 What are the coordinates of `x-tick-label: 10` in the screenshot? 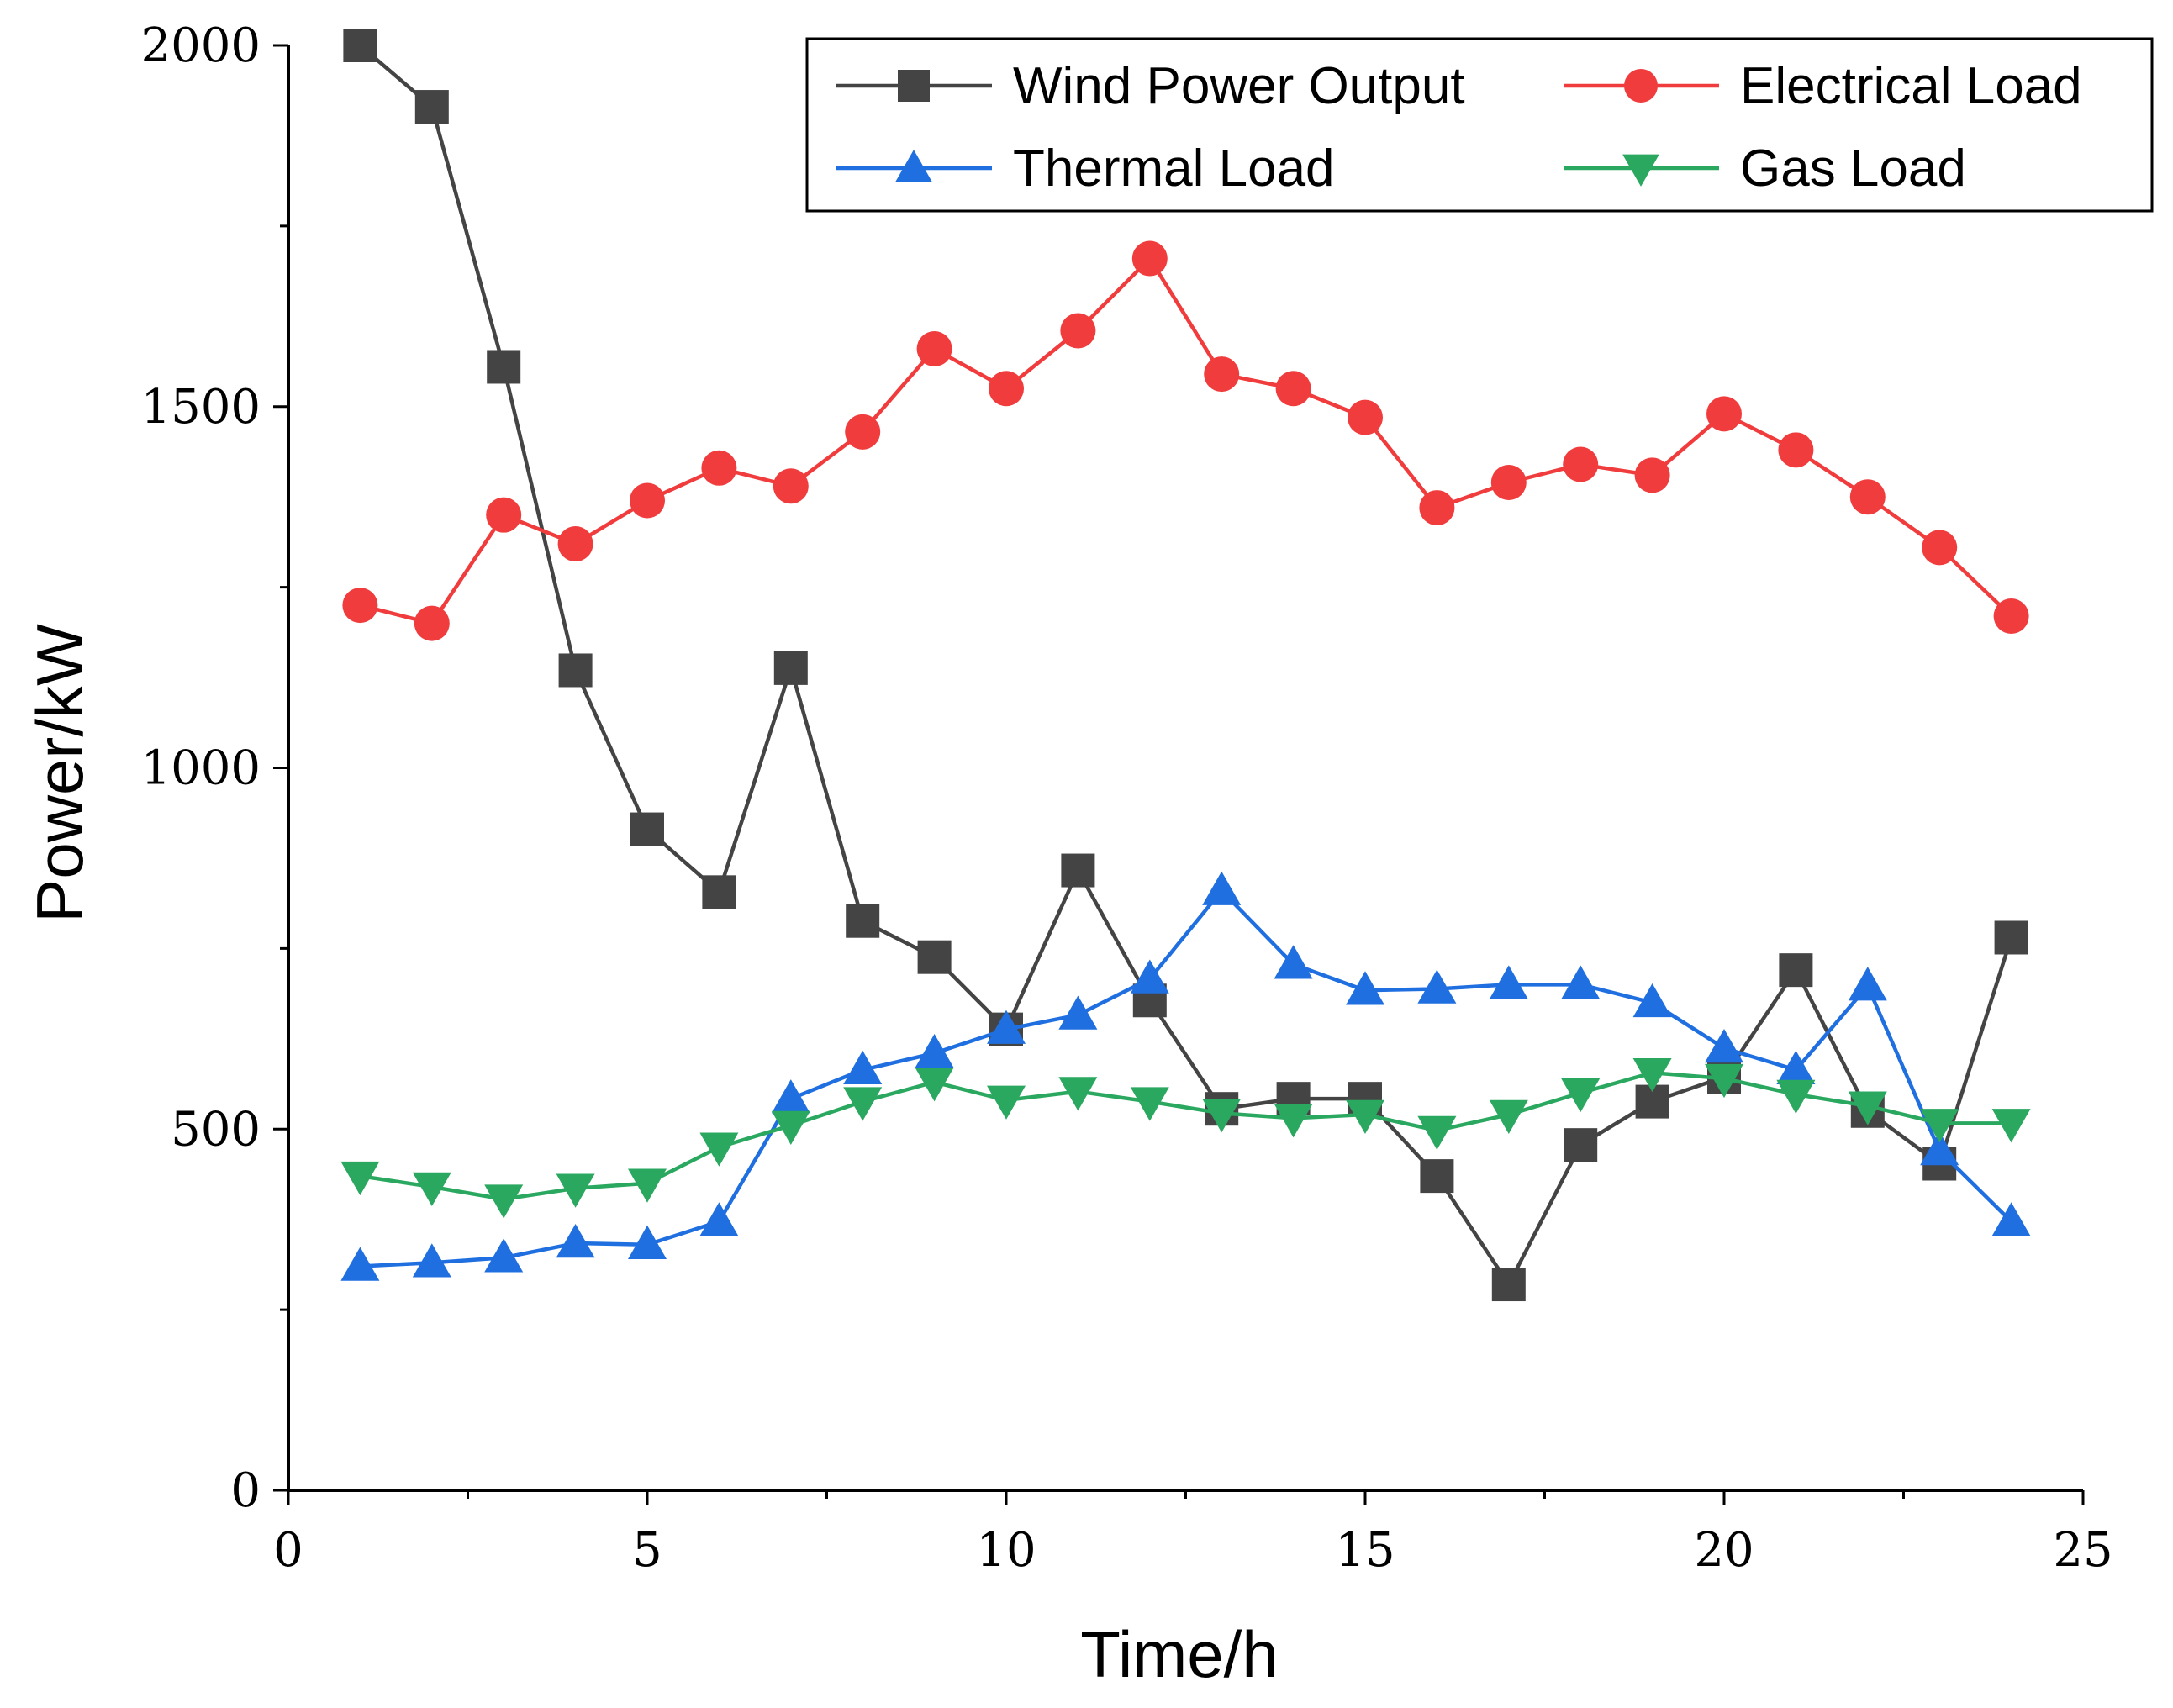 It's located at (1006, 1550).